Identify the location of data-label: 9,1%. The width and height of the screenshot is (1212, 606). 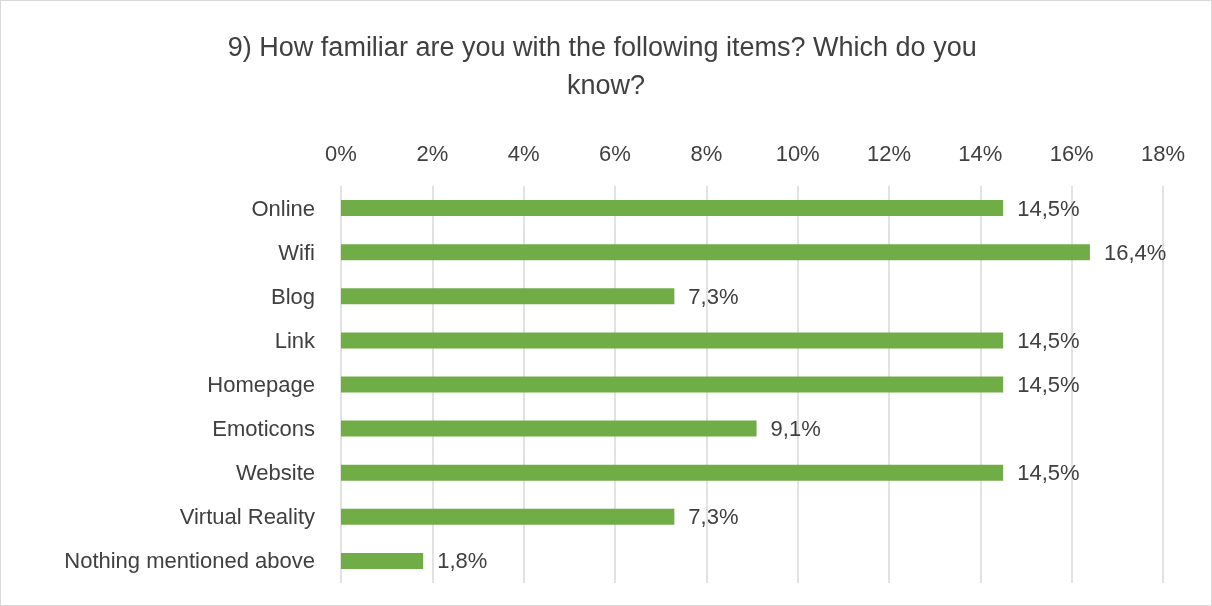
(795, 429).